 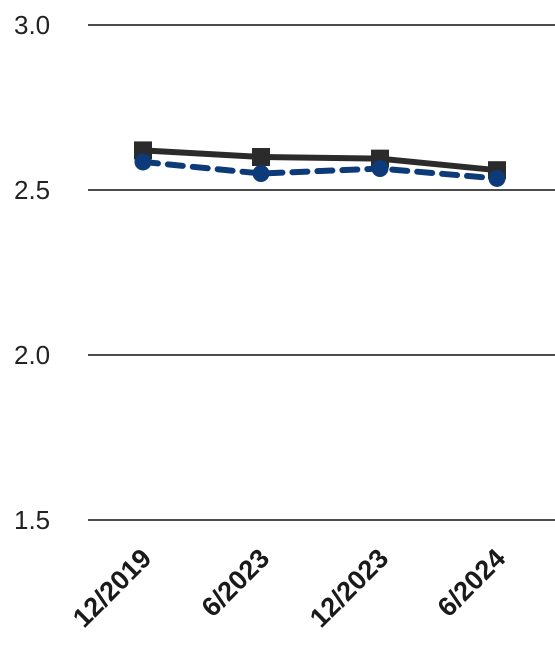 I want to click on x-tick-label: 6/2024, so click(x=472, y=583).